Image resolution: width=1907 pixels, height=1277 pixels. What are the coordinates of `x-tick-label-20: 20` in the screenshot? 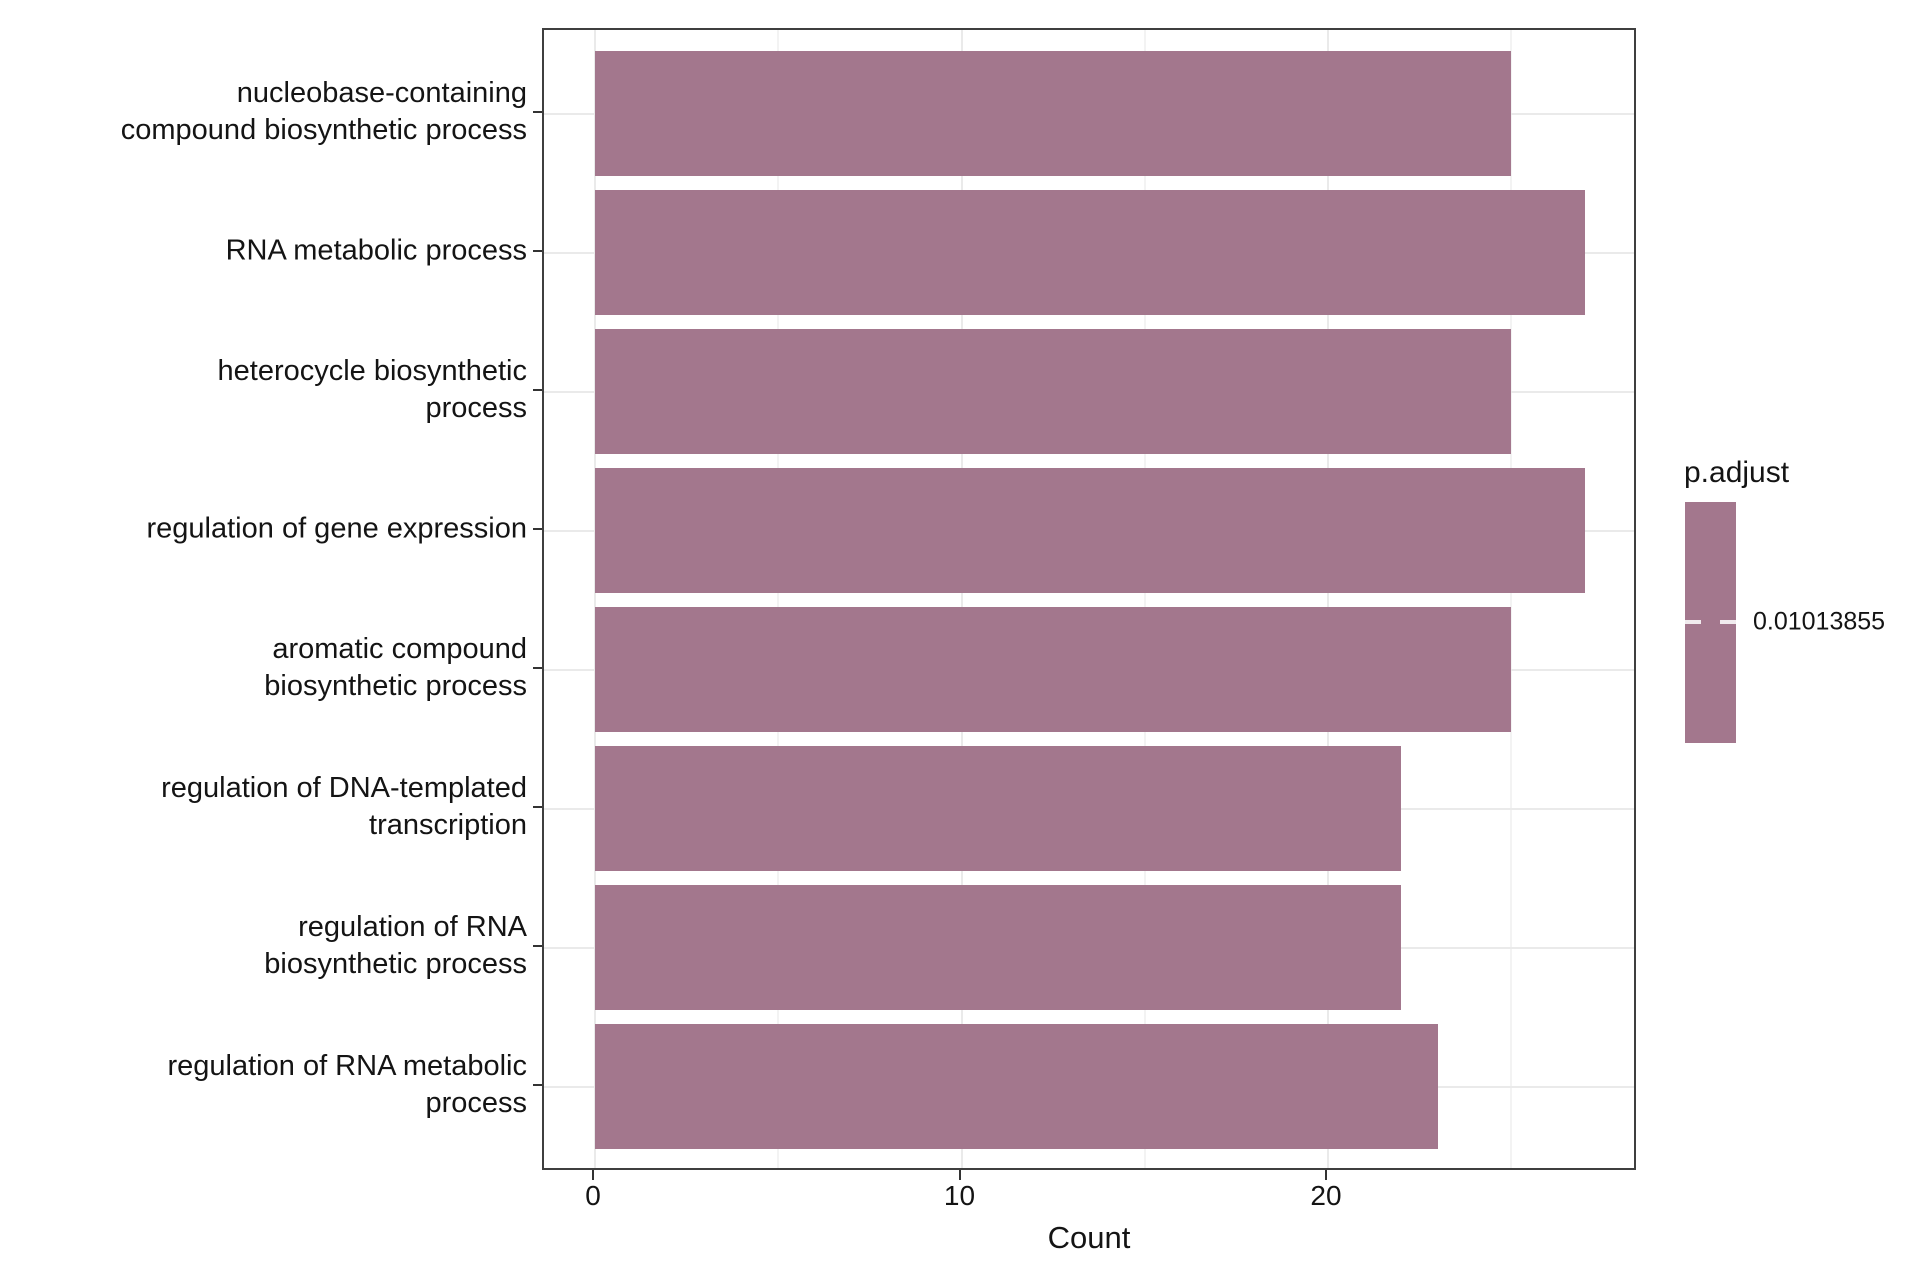 It's located at (1326, 1195).